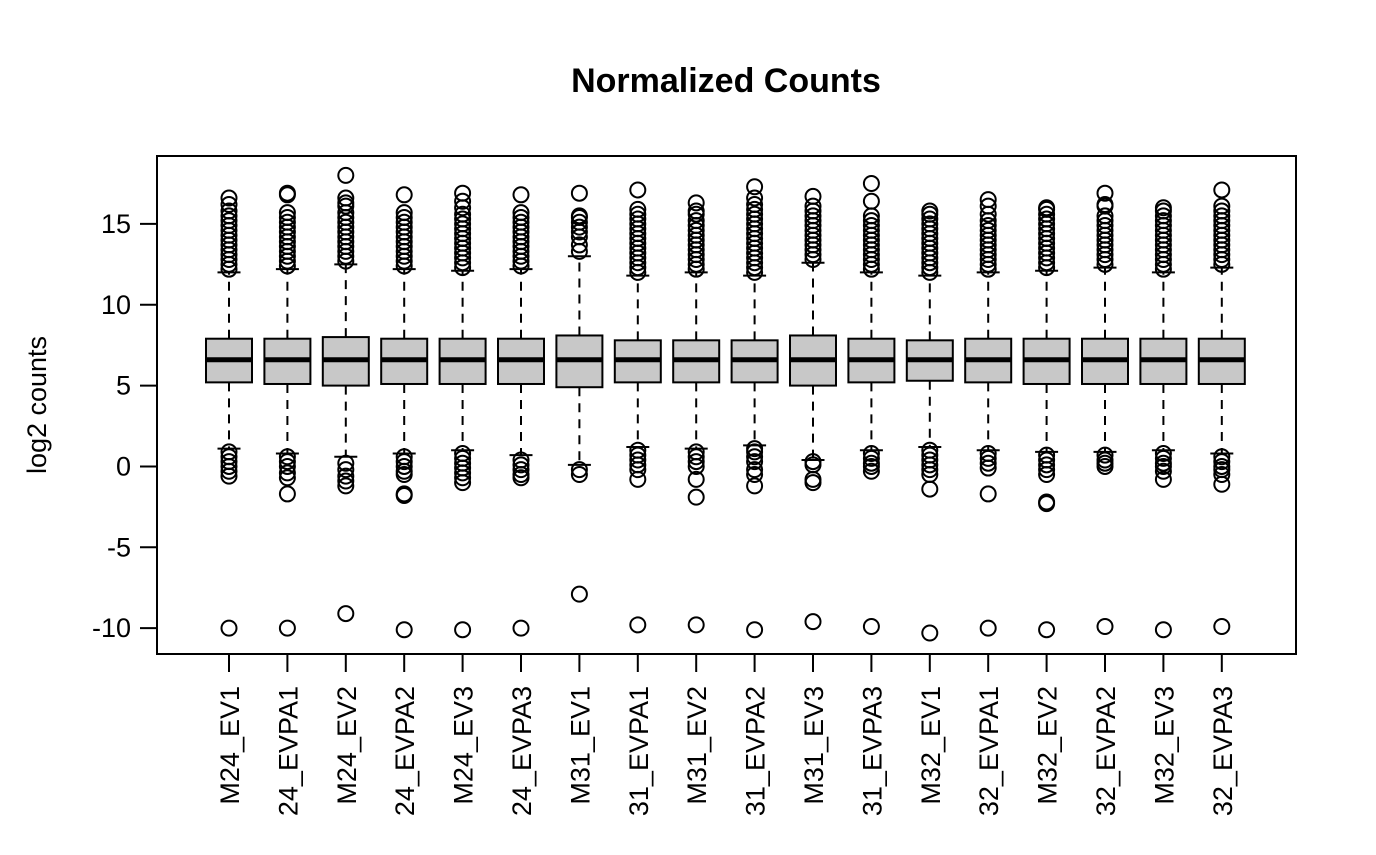 This screenshot has width=1376, height=855. I want to click on x-tick-label: 31_EVPA2, so click(756, 751).